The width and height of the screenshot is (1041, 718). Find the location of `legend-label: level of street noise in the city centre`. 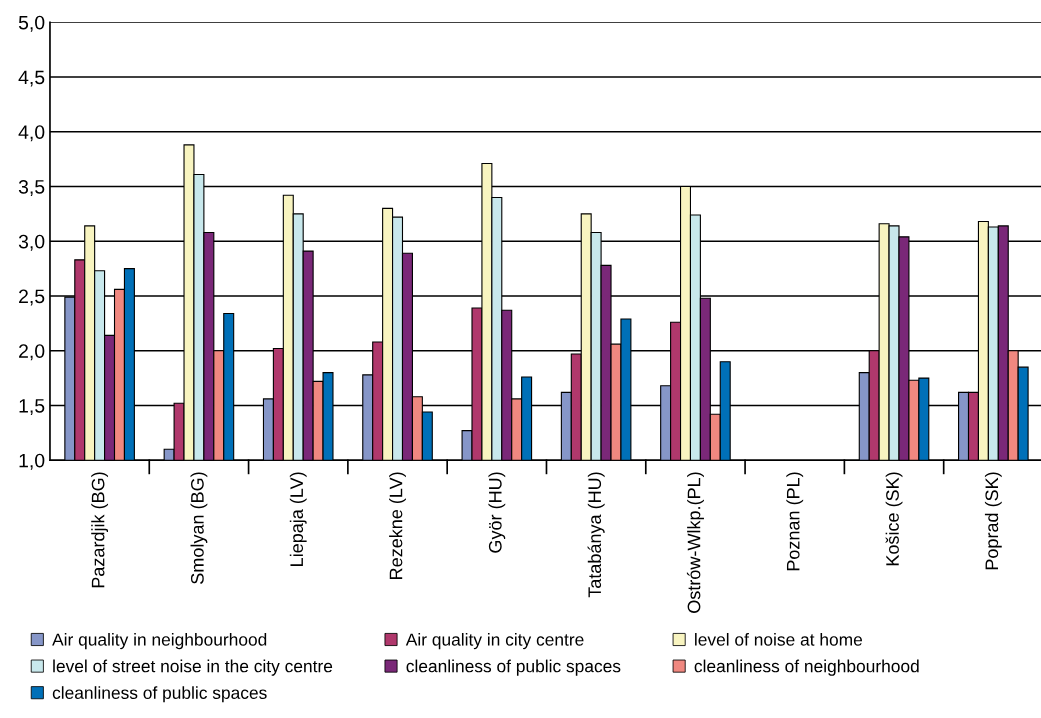

legend-label: level of street noise in the city centre is located at coordinates (193, 667).